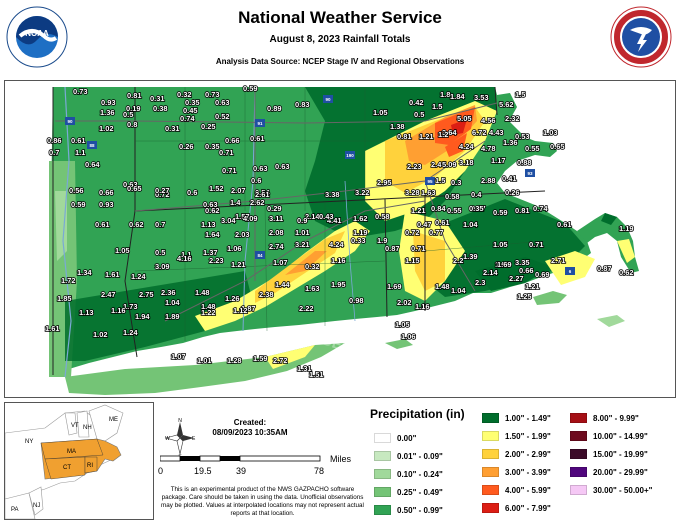 The width and height of the screenshot is (680, 525). Describe the element at coordinates (280, 360) in the screenshot. I see `rainfall-value: 2.72` at that location.